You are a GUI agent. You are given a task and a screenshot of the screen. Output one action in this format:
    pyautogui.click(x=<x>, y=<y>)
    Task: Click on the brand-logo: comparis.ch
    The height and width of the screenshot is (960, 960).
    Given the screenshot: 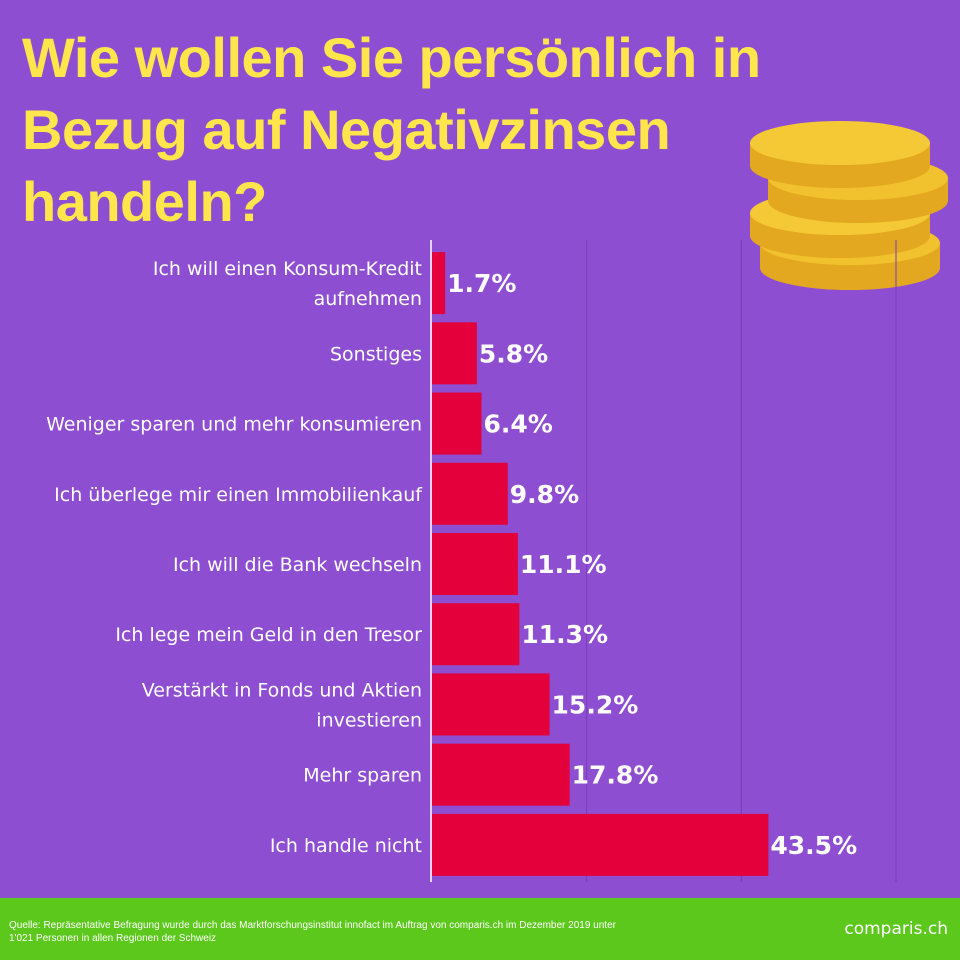 What is the action you would take?
    pyautogui.click(x=896, y=929)
    